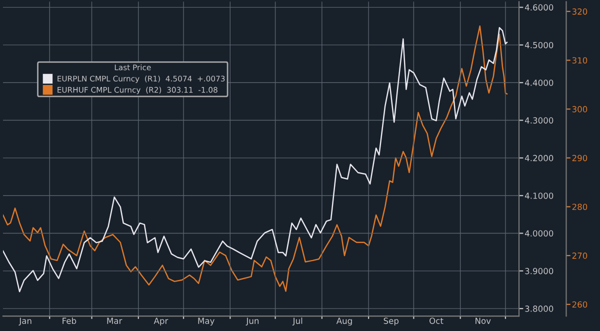 This screenshot has width=600, height=331. What do you see at coordinates (580, 304) in the screenshot?
I see `y2-tick-label: 260` at bounding box center [580, 304].